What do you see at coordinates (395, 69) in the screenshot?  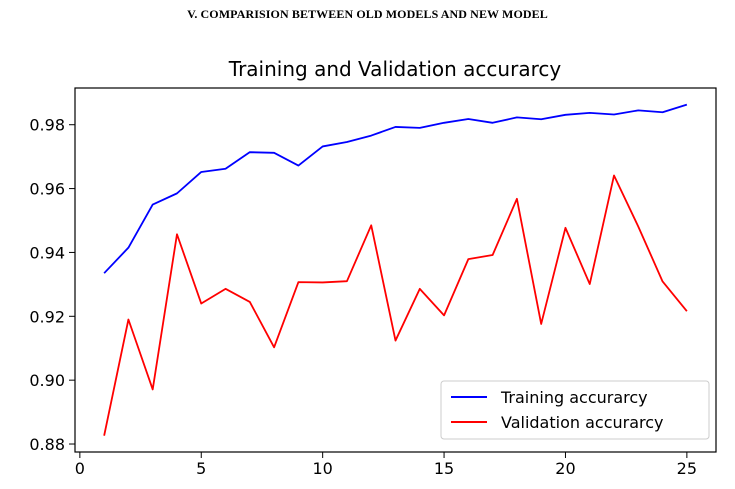 I see `chart-title: Training and Validation accurarcy` at bounding box center [395, 69].